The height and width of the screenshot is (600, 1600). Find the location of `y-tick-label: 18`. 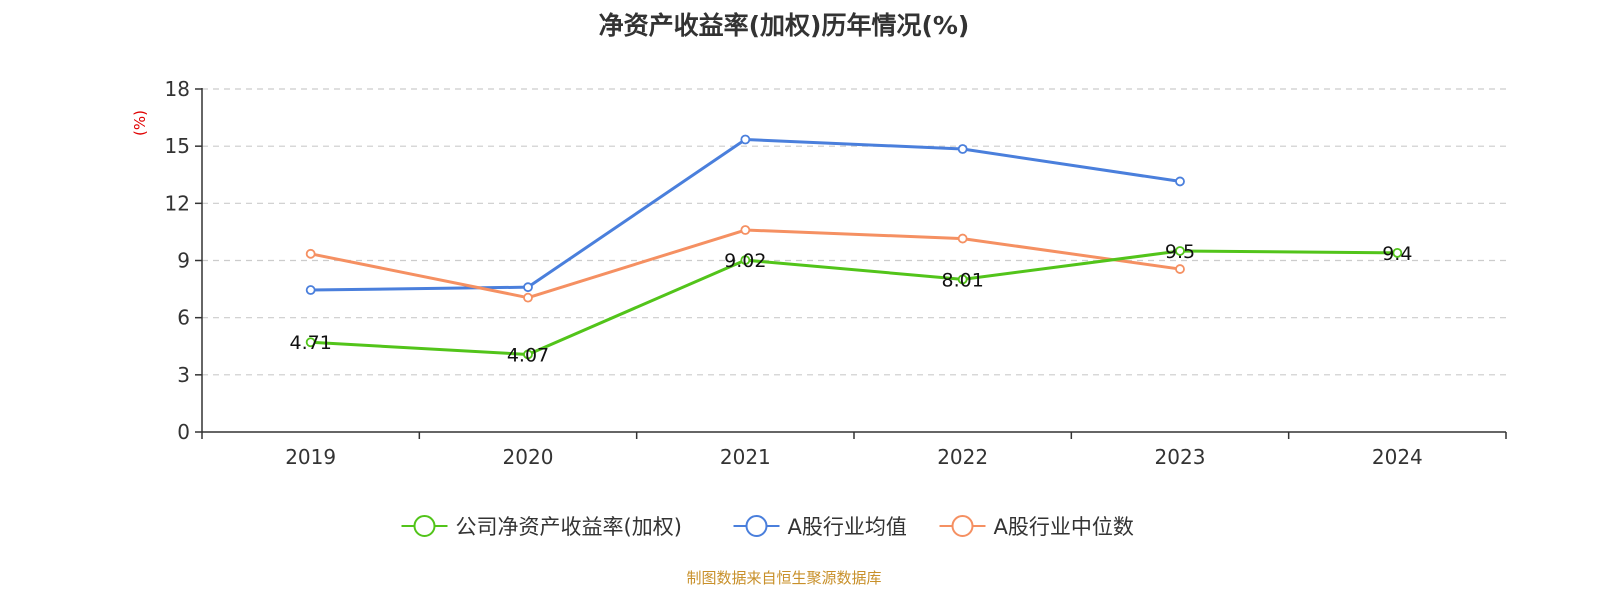

y-tick-label: 18 is located at coordinates (177, 89).